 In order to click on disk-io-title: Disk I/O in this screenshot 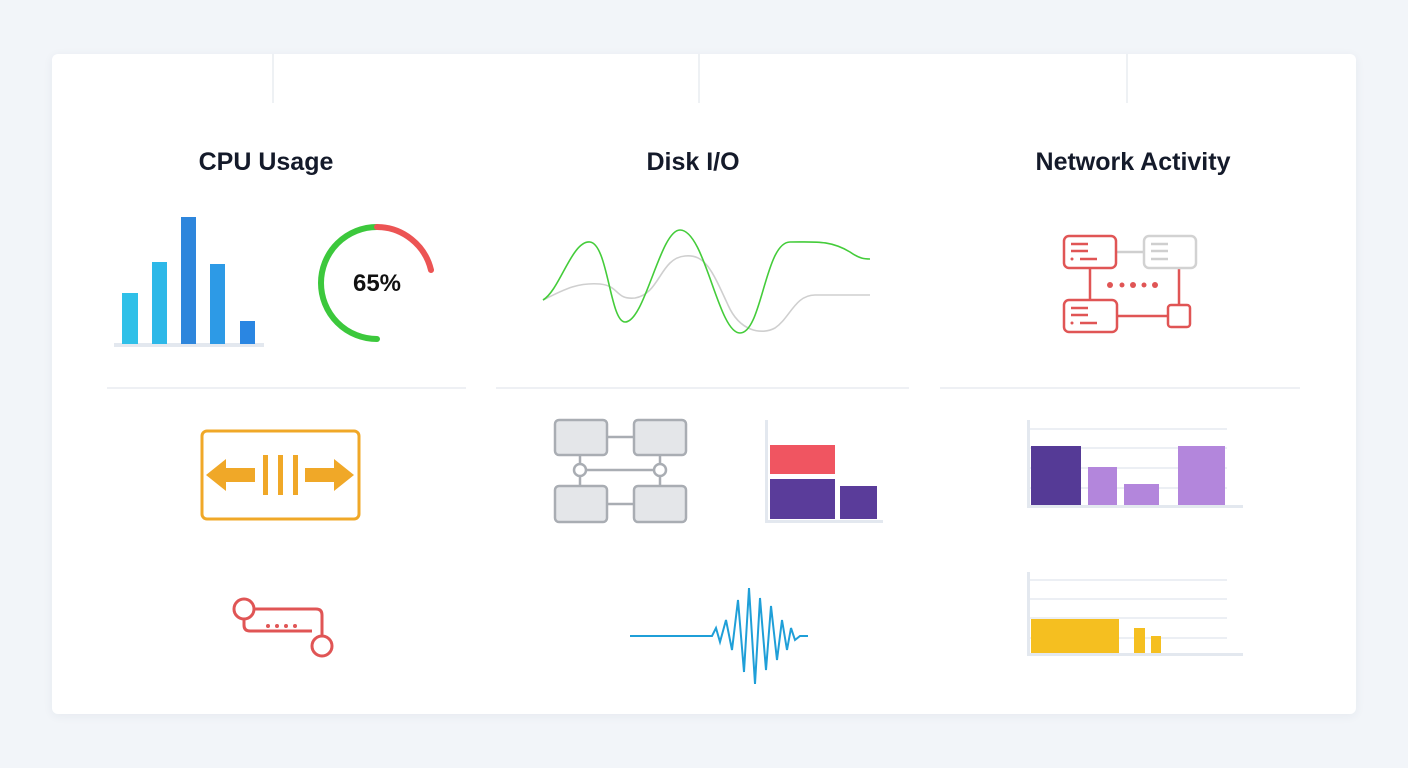, I will do `click(693, 162)`.